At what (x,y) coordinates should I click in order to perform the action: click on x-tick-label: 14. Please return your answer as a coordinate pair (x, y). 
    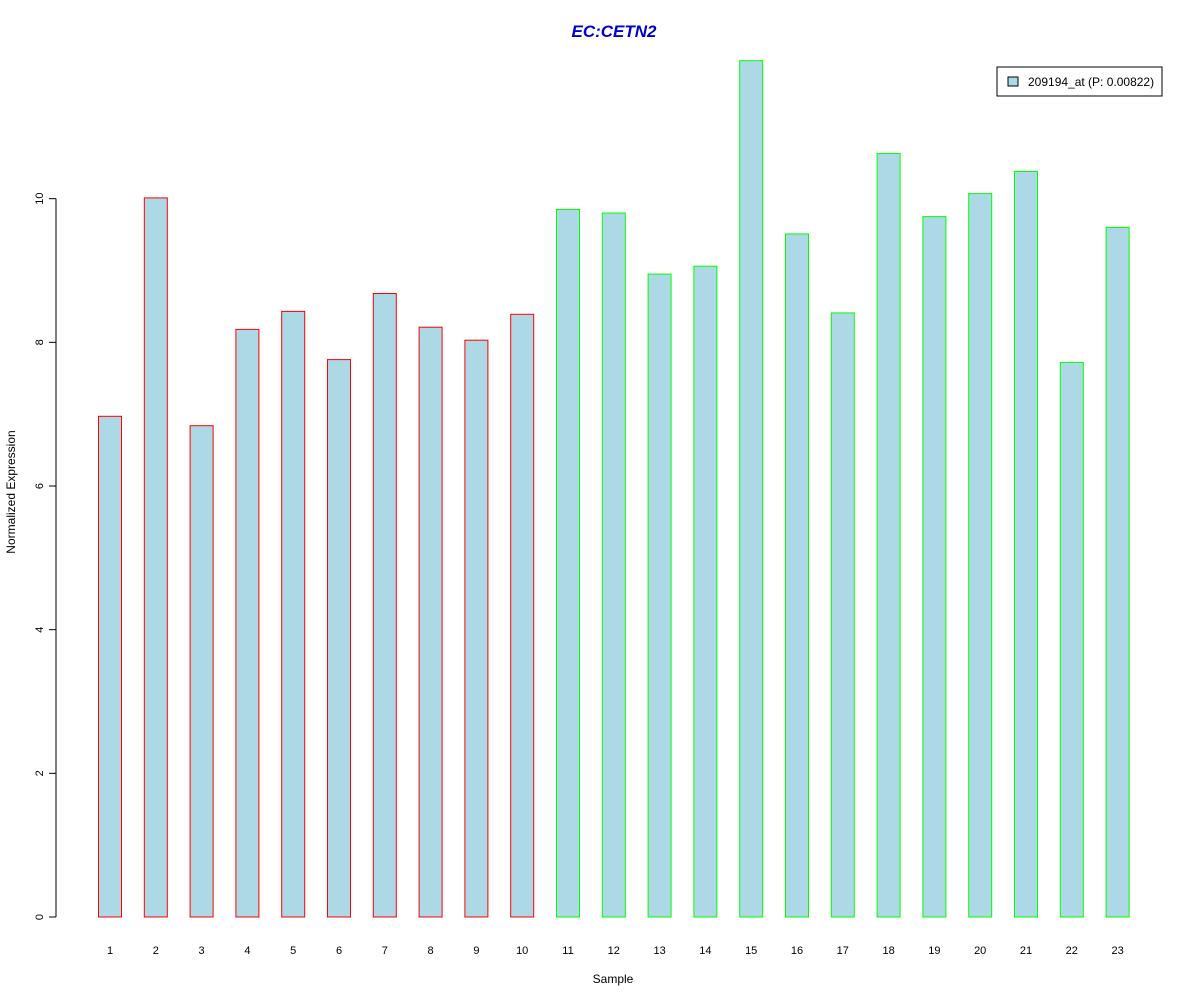
    Looking at the image, I should click on (705, 951).